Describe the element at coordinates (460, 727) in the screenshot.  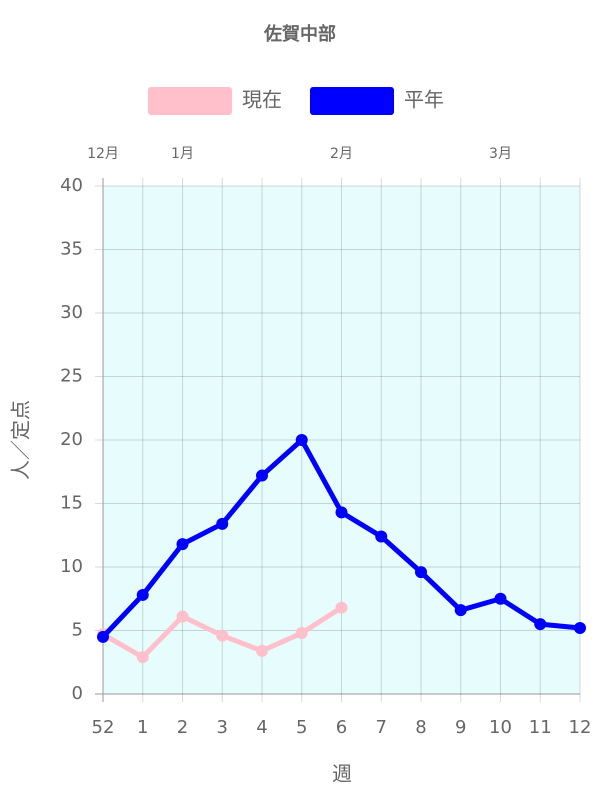
I see `x-tick-label: 9` at that location.